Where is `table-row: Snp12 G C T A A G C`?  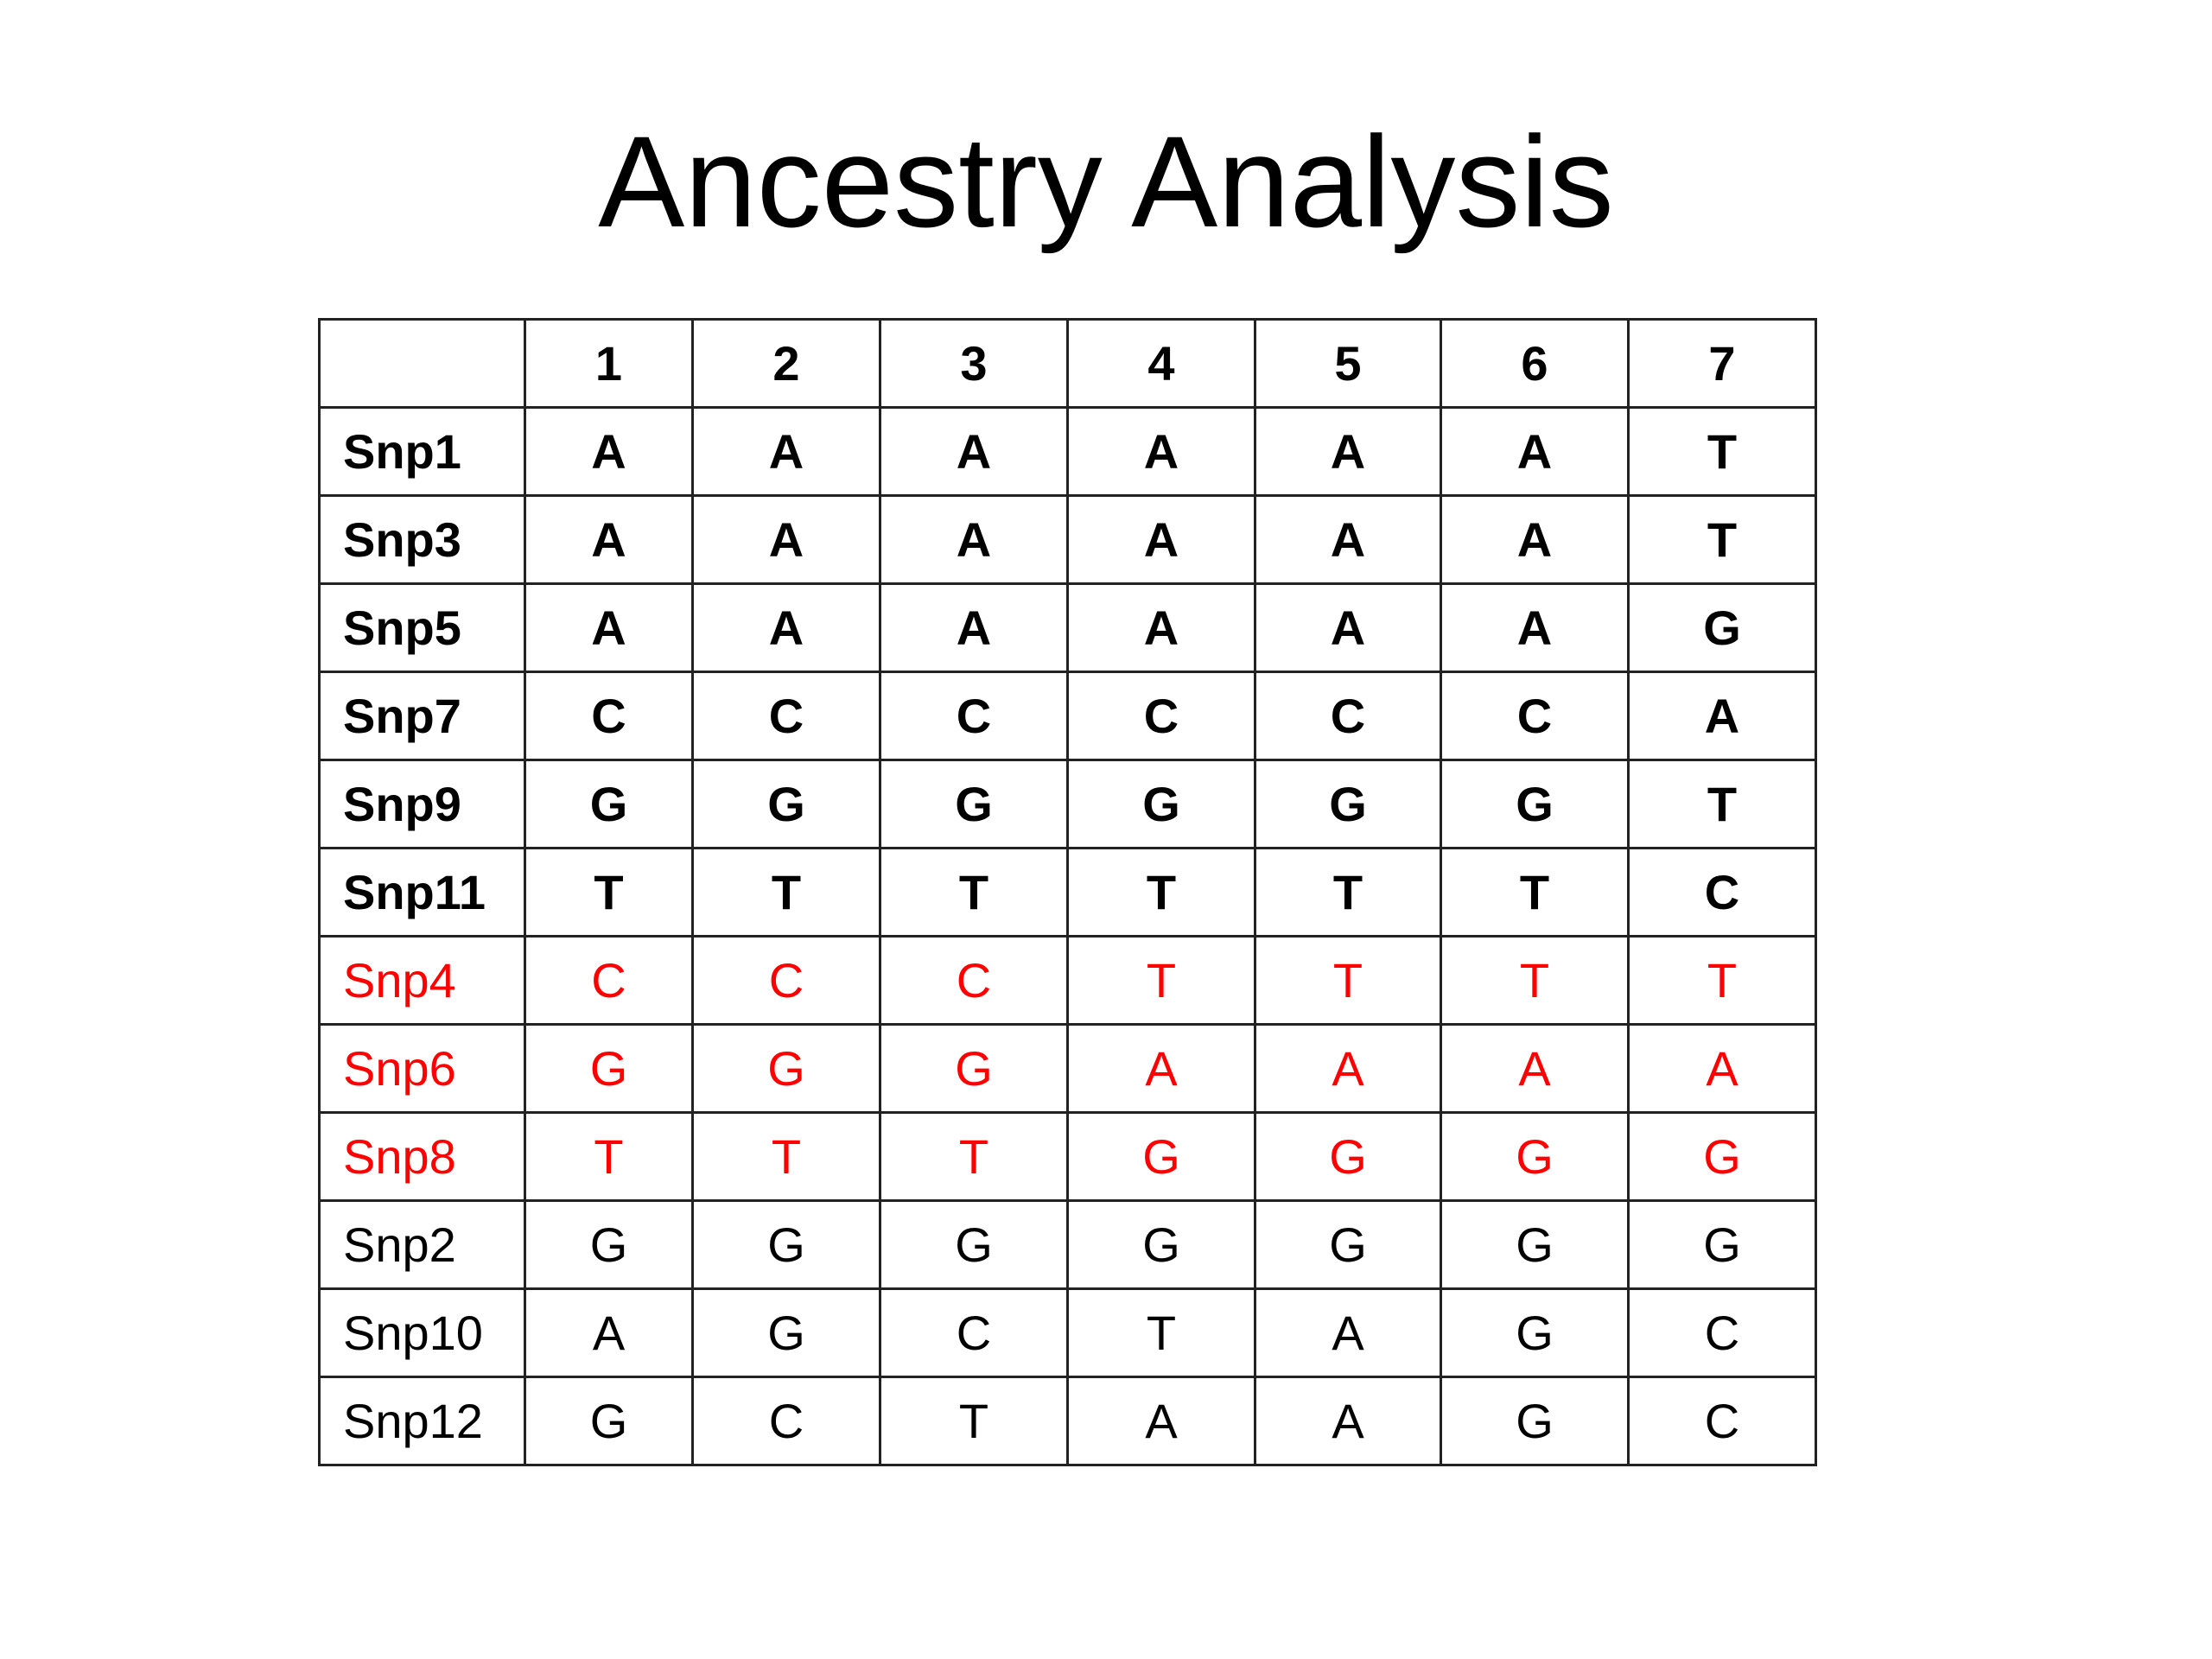 table-row: Snp12 G C T A A G C is located at coordinates (1067, 1421).